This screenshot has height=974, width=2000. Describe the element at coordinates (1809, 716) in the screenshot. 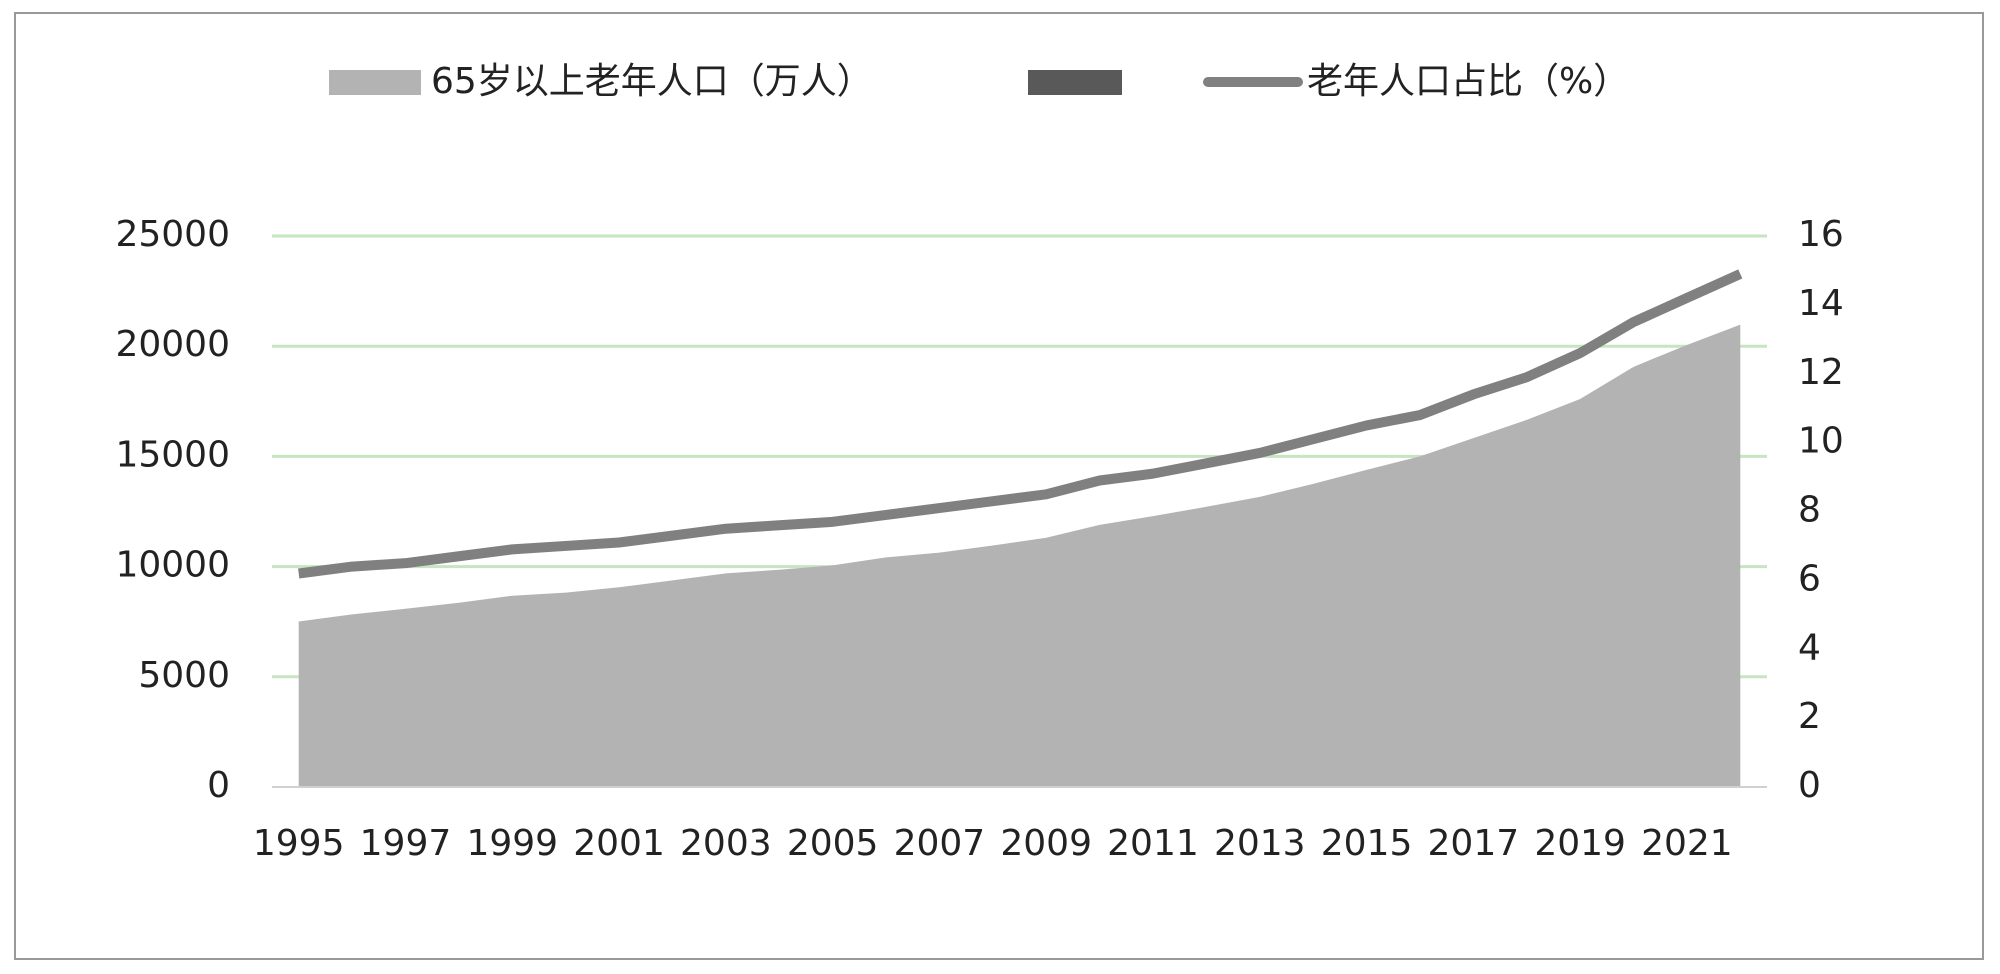

I see `y2-tick-label: 2` at that location.